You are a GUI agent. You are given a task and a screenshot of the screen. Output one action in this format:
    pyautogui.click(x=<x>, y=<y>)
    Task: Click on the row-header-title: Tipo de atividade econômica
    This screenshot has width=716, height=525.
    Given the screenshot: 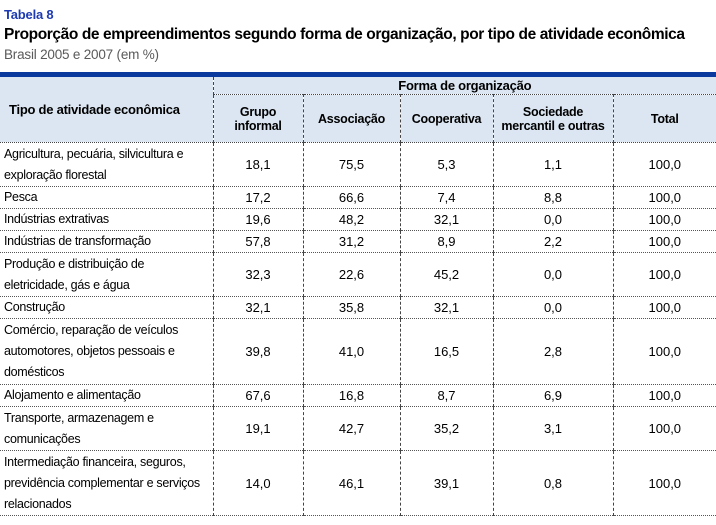 What is the action you would take?
    pyautogui.click(x=106, y=108)
    